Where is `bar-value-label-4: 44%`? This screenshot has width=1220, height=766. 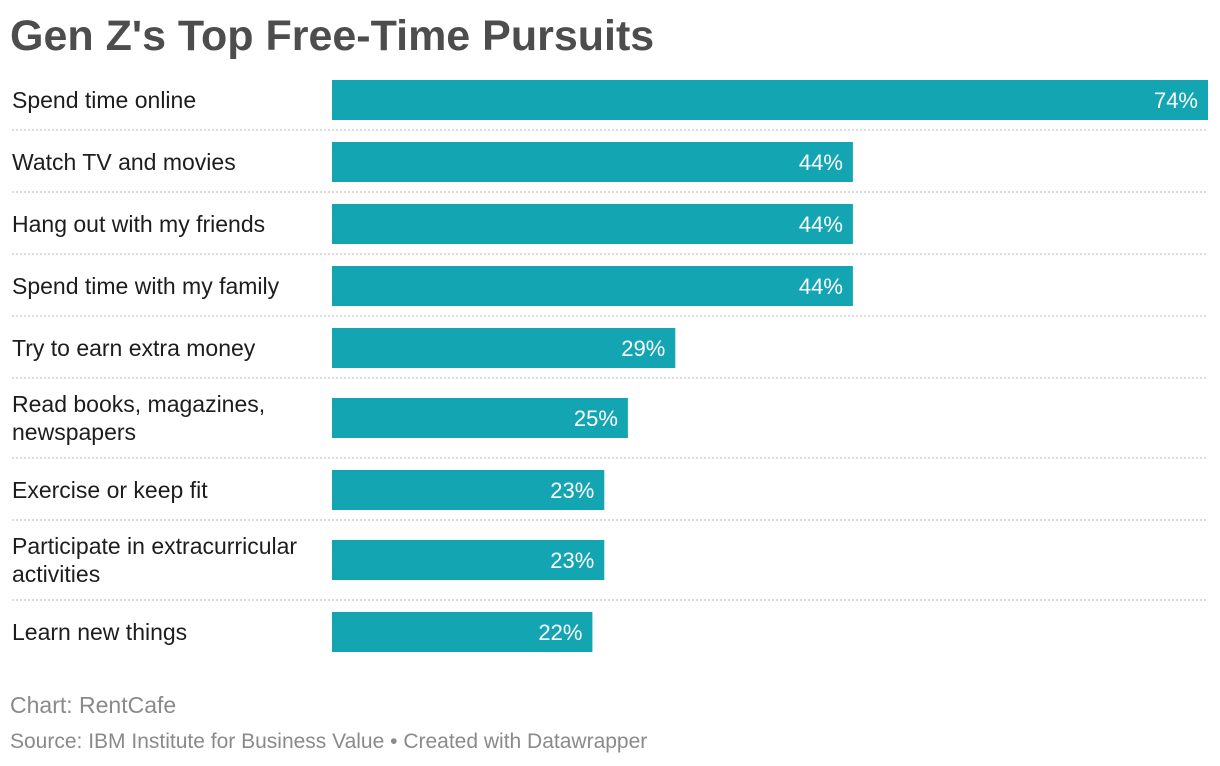
bar-value-label-4: 44% is located at coordinates (821, 286).